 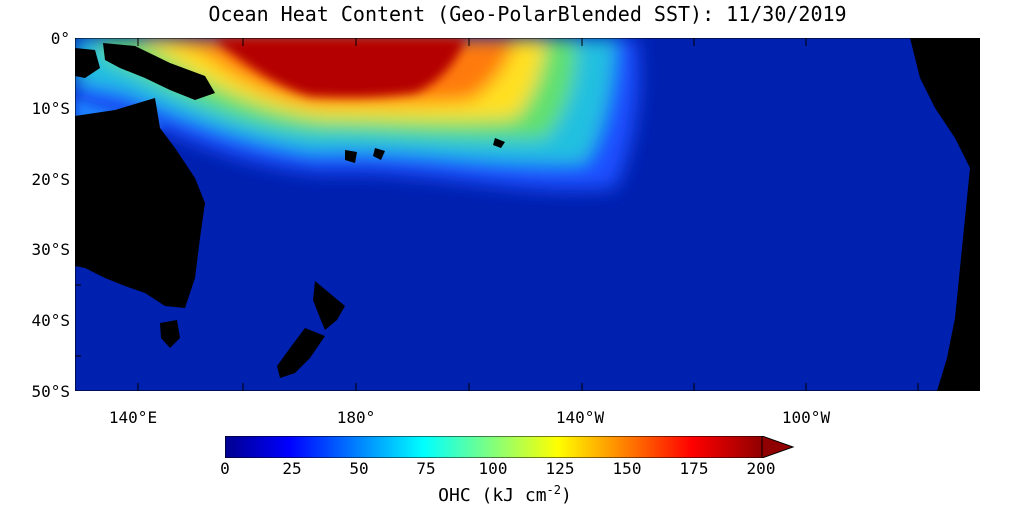 What do you see at coordinates (133, 417) in the screenshot?
I see `lon-label-140e: 140°E` at bounding box center [133, 417].